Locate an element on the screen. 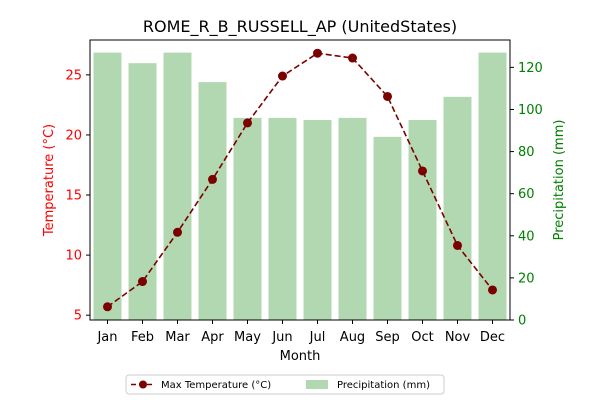 The height and width of the screenshot is (400, 600). x-tick-label: Dec is located at coordinates (492, 337).